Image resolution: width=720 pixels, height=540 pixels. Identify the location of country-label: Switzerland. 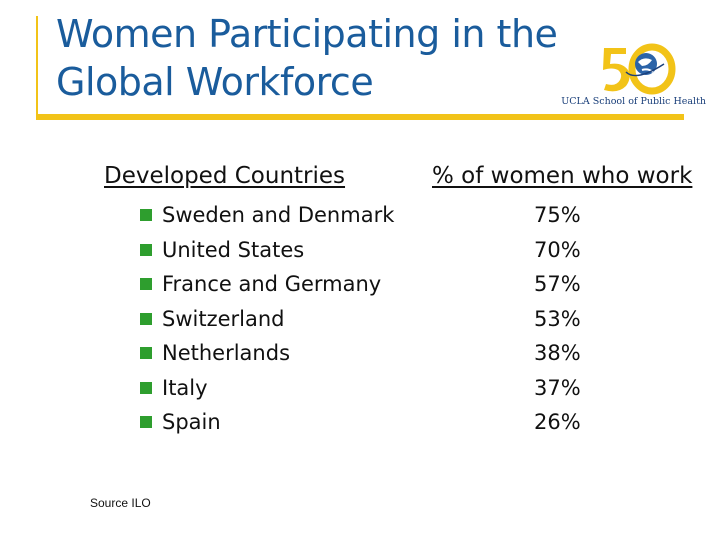
(223, 318).